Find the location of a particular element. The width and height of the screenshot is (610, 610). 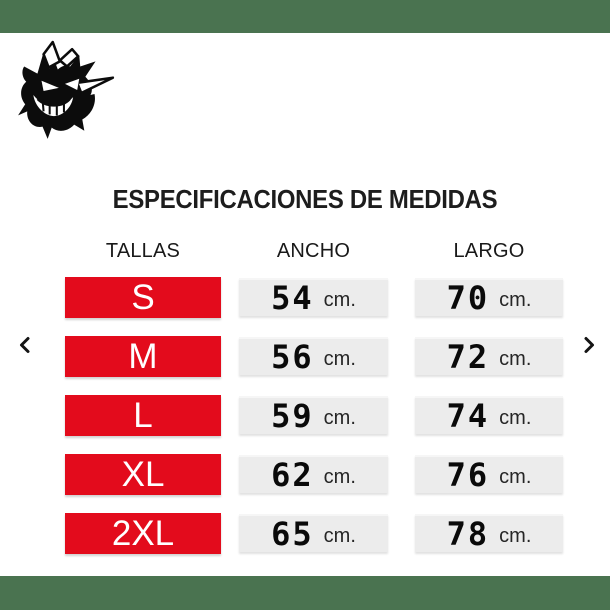

top-accent-band is located at coordinates (305, 16).